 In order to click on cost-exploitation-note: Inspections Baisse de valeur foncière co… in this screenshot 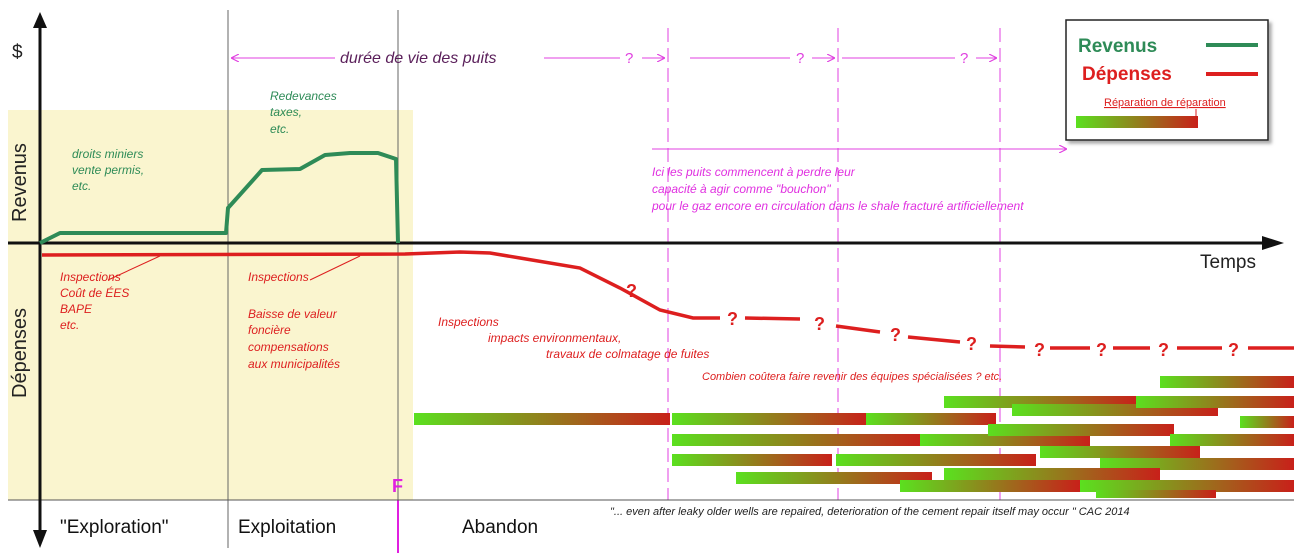, I will do `click(294, 320)`.